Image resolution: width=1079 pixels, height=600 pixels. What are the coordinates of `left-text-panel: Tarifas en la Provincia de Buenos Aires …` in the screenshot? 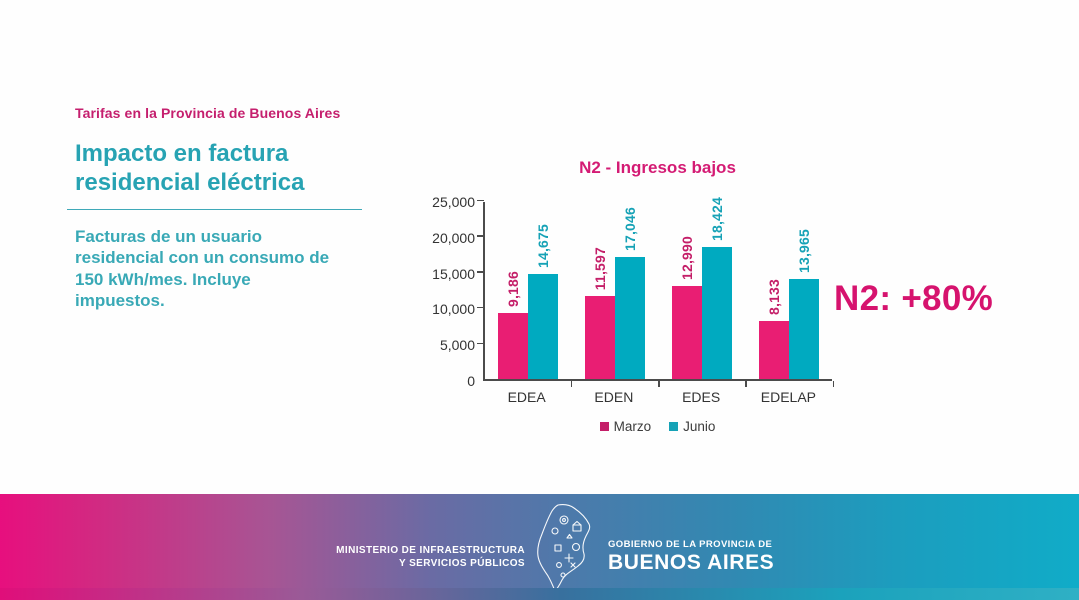 It's located at (221, 208).